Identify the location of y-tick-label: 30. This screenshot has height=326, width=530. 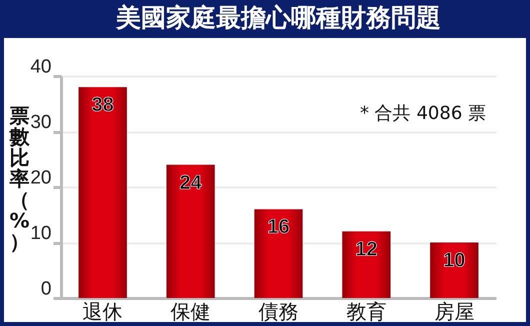
(41, 122).